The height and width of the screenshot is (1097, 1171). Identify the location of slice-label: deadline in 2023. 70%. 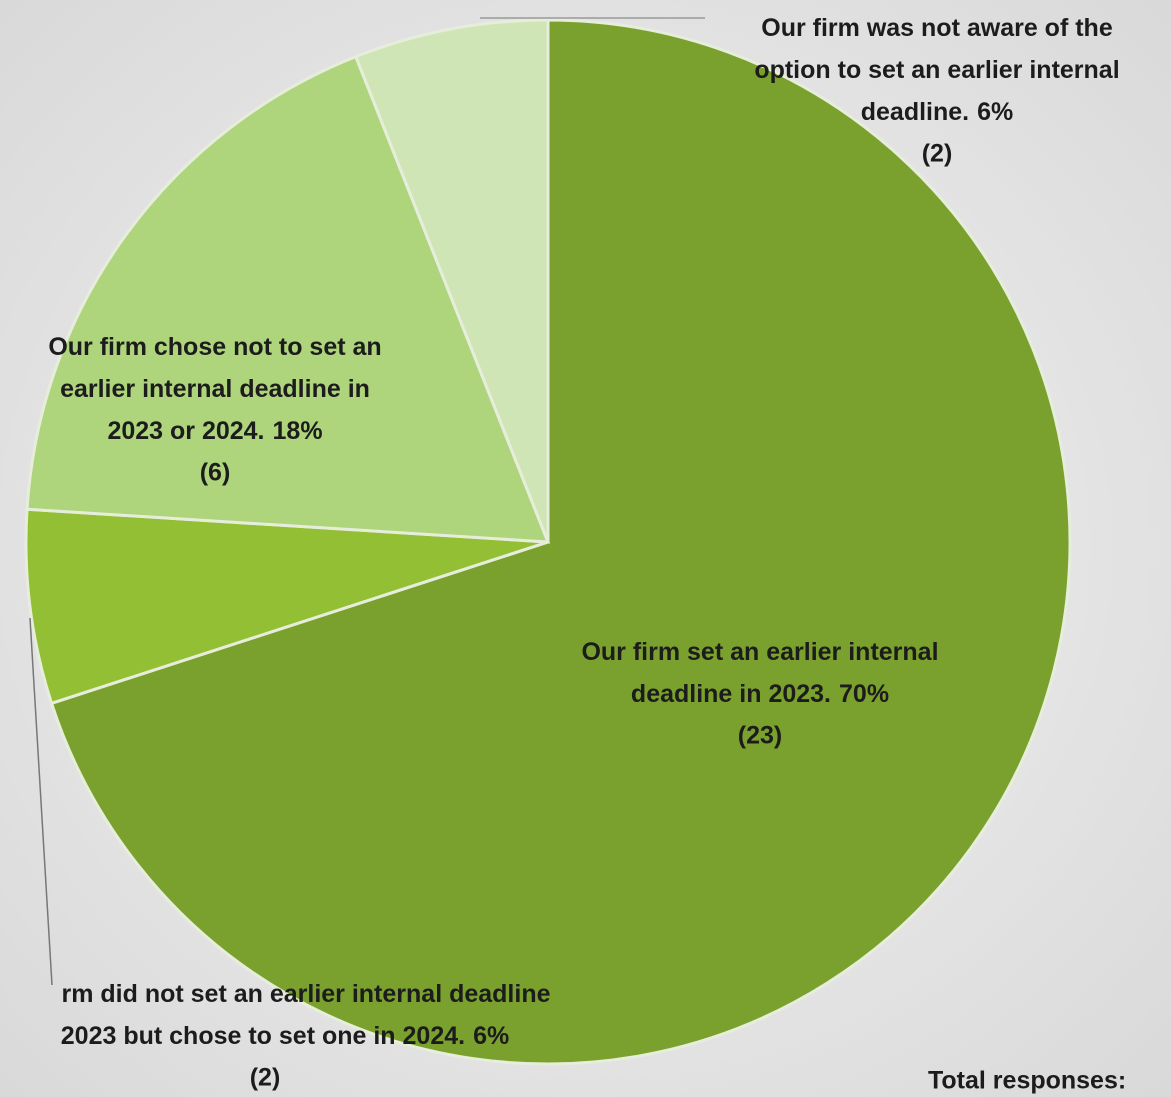
(760, 694).